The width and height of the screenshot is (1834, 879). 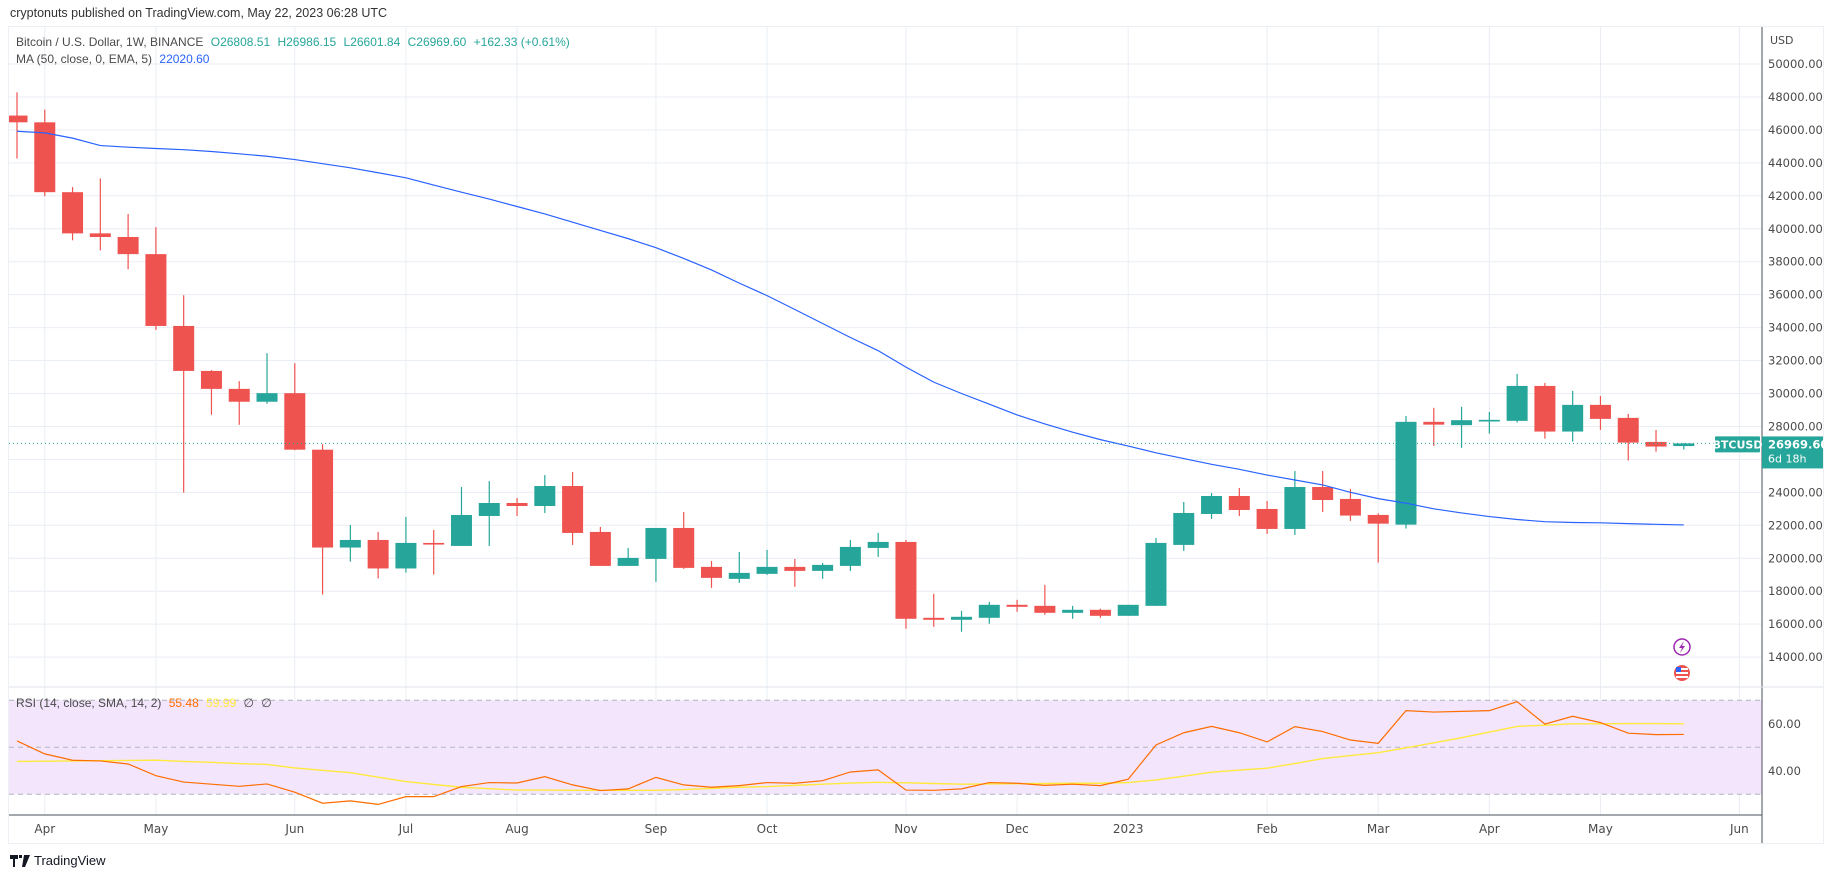 I want to click on time-tick-label: May, so click(x=155, y=829).